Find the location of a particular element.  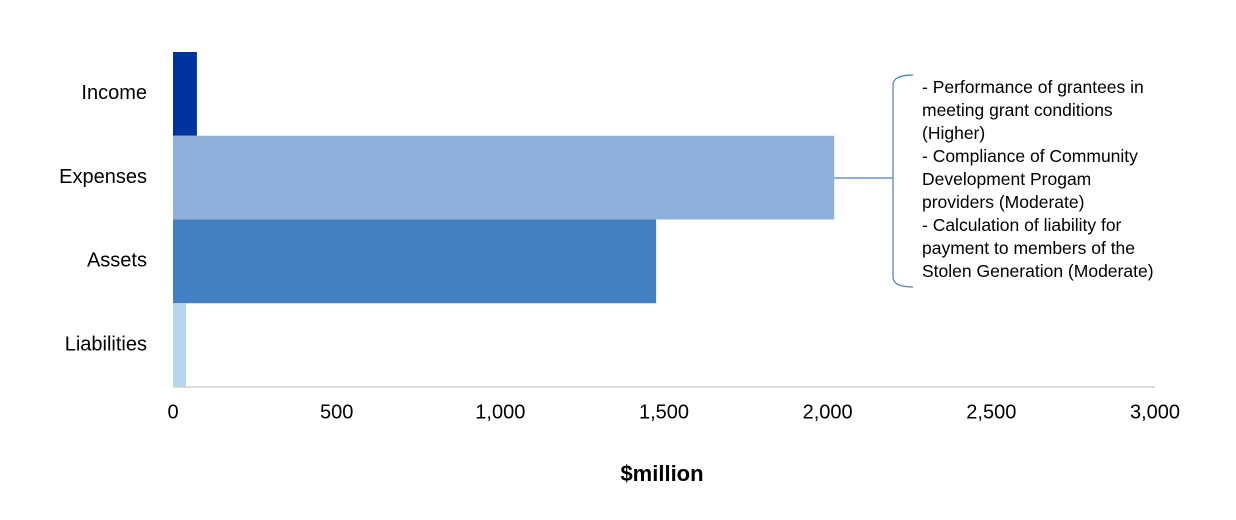

x-tick-label: 1,000 is located at coordinates (500, 412).